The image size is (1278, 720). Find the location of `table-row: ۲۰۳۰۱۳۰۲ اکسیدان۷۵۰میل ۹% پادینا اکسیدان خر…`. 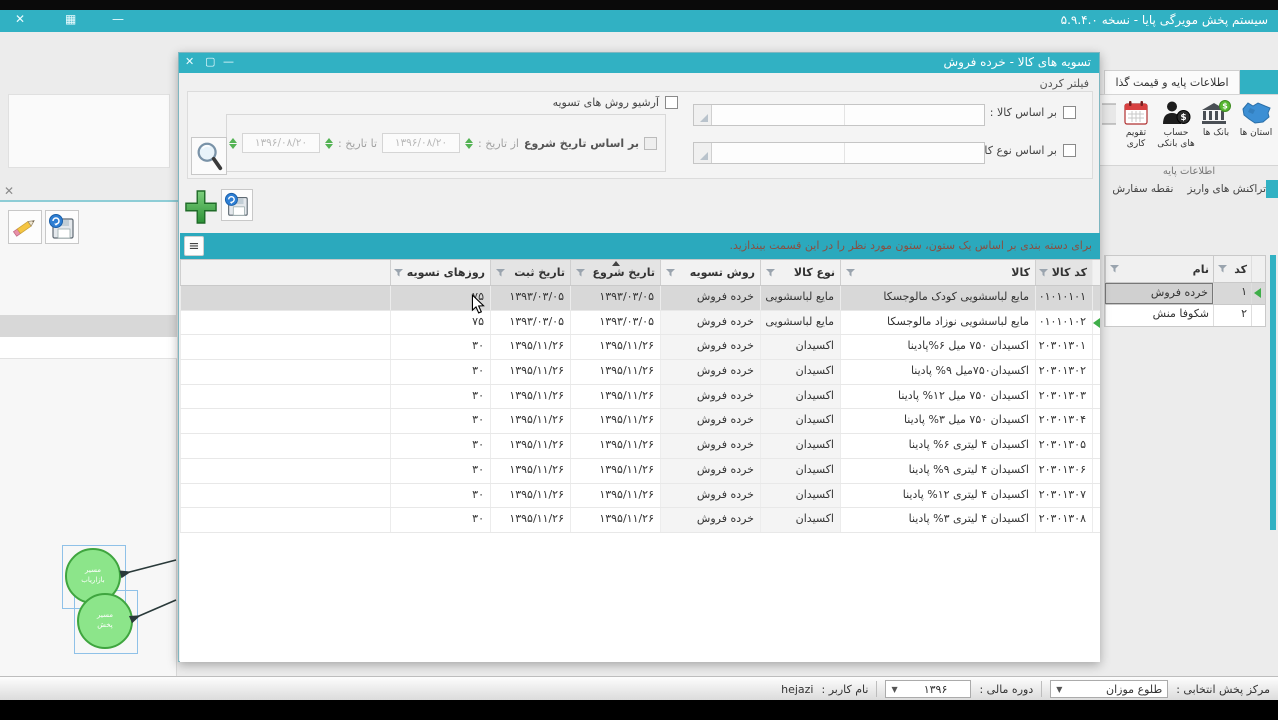

table-row: ۲۰۳۰۱۳۰۲ اکسیدان۷۵۰میل ۹% پادینا اکسیدان خر… is located at coordinates (640, 372).